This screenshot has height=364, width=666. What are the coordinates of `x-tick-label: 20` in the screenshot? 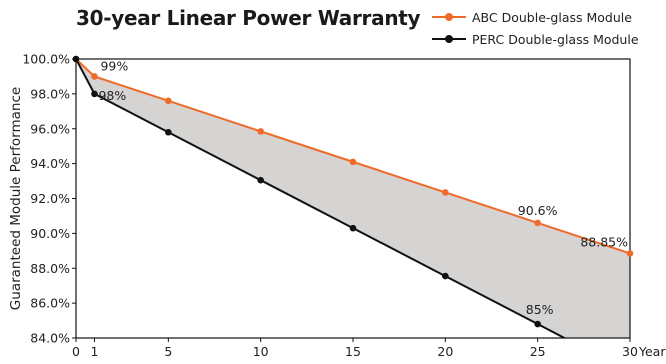 It's located at (445, 351).